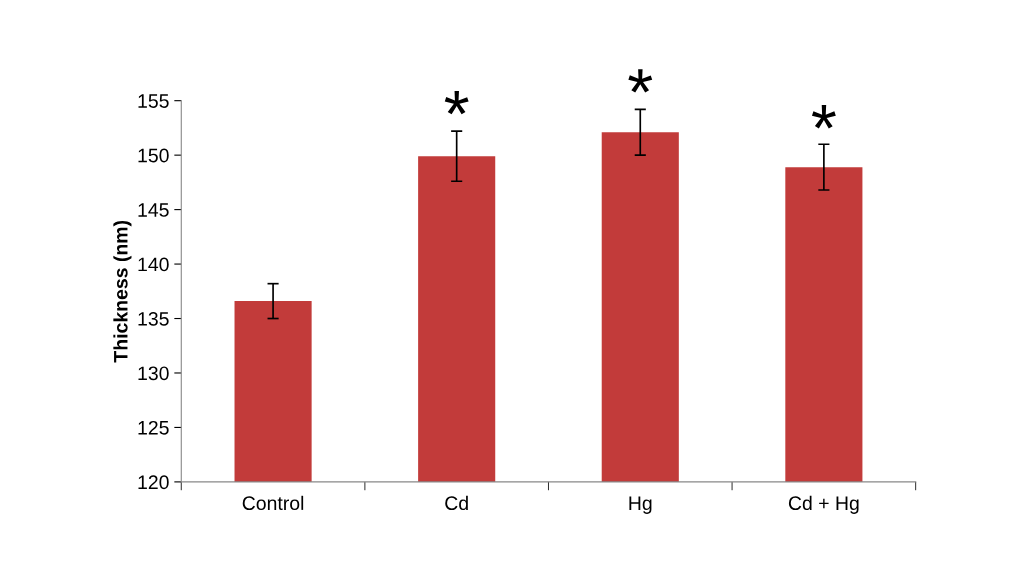  What do you see at coordinates (153, 210) in the screenshot?
I see `y-tick-label: 145` at bounding box center [153, 210].